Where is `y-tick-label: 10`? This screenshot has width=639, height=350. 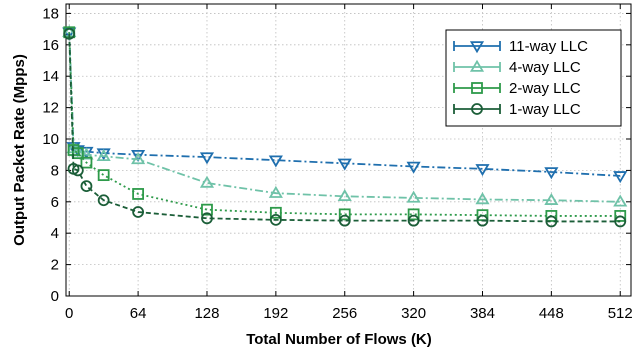
y-tick-label: 10 is located at coordinates (50, 139).